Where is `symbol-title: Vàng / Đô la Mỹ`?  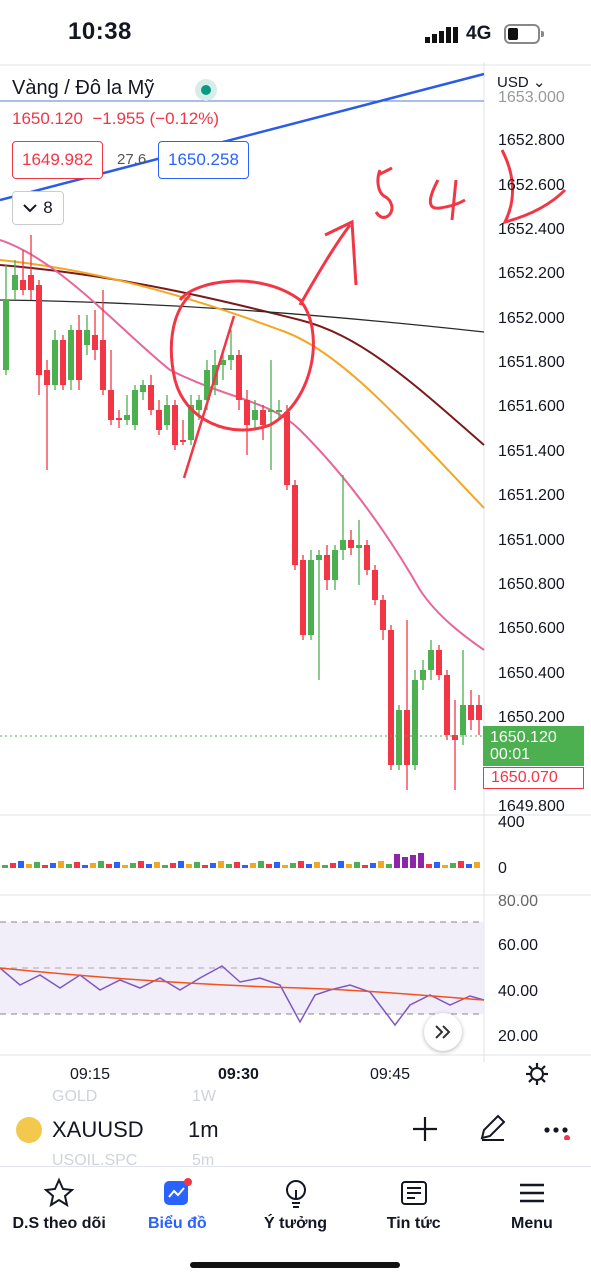
symbol-title: Vàng / Đô la Mỹ is located at coordinates (83, 88).